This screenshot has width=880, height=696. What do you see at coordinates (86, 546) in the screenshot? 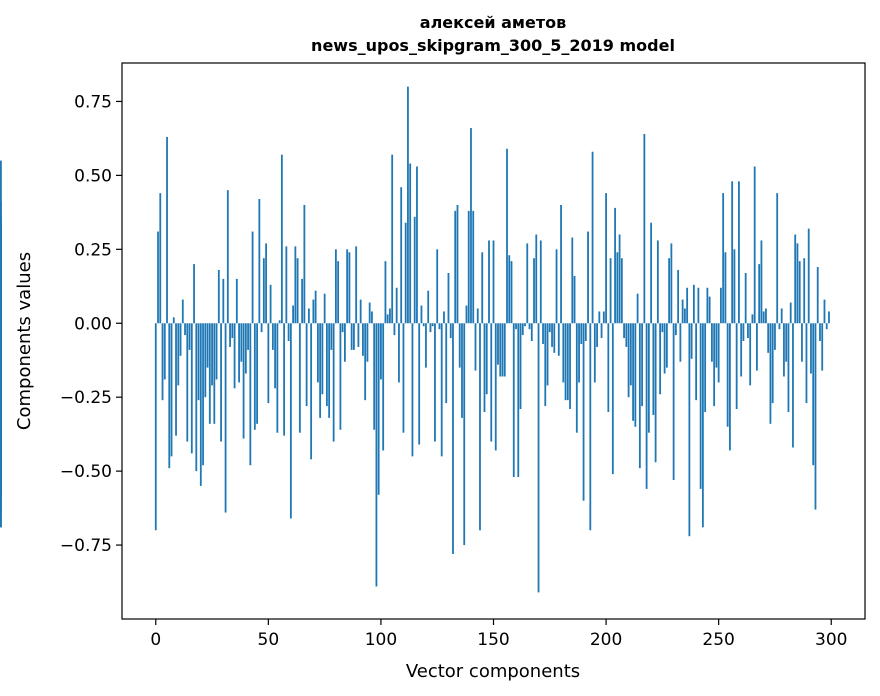
I see `y-tick-label: −0.75` at bounding box center [86, 546].